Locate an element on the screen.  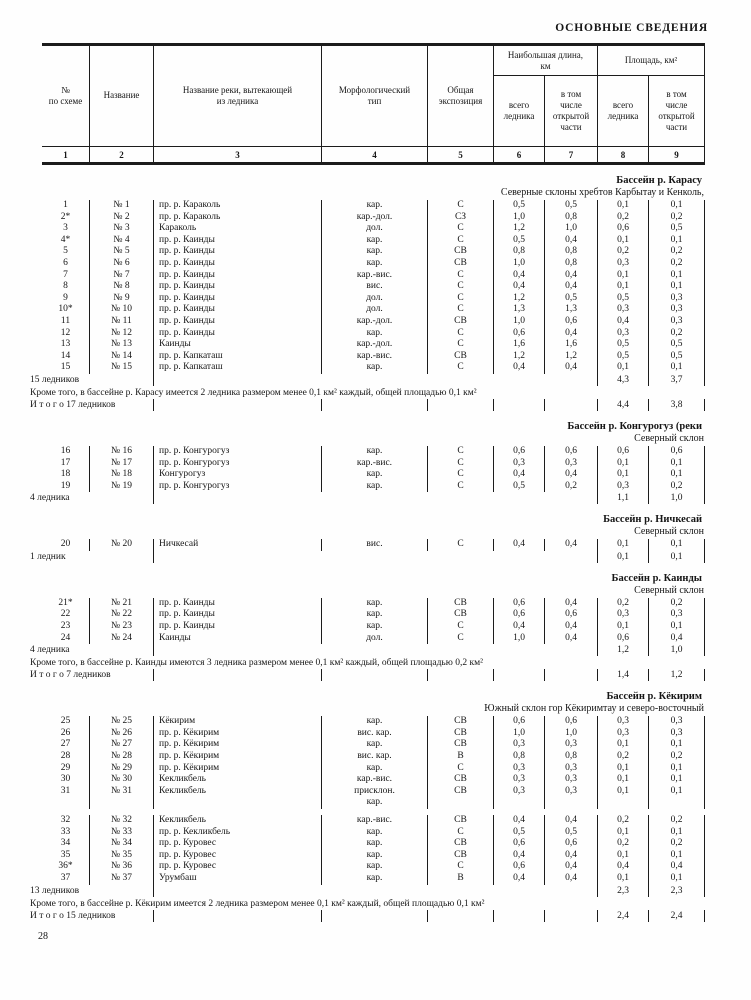
col-scheme-number: 4* is located at coordinates (66, 240).